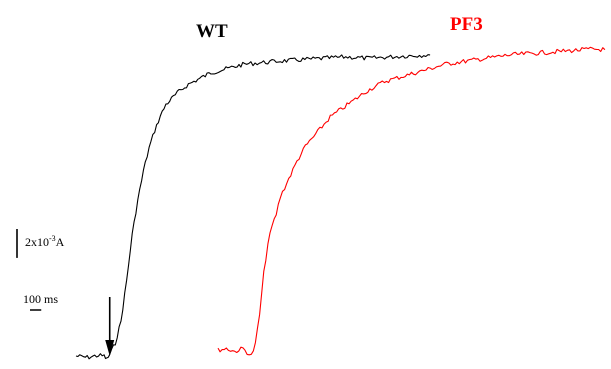 This screenshot has width=611, height=369. I want to click on series-label-wt: WT, so click(212, 31).